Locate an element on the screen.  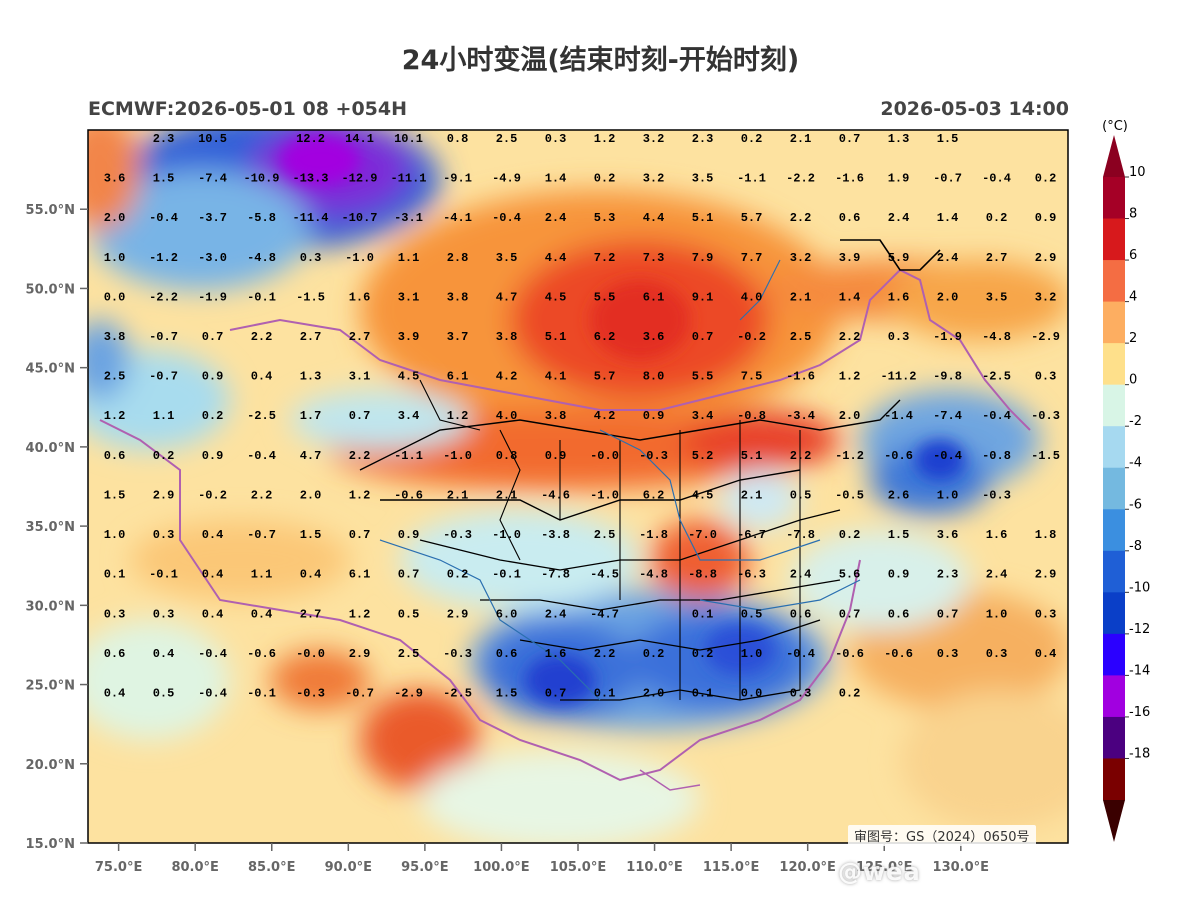
grid-value: 0.3 is located at coordinates (115, 614).